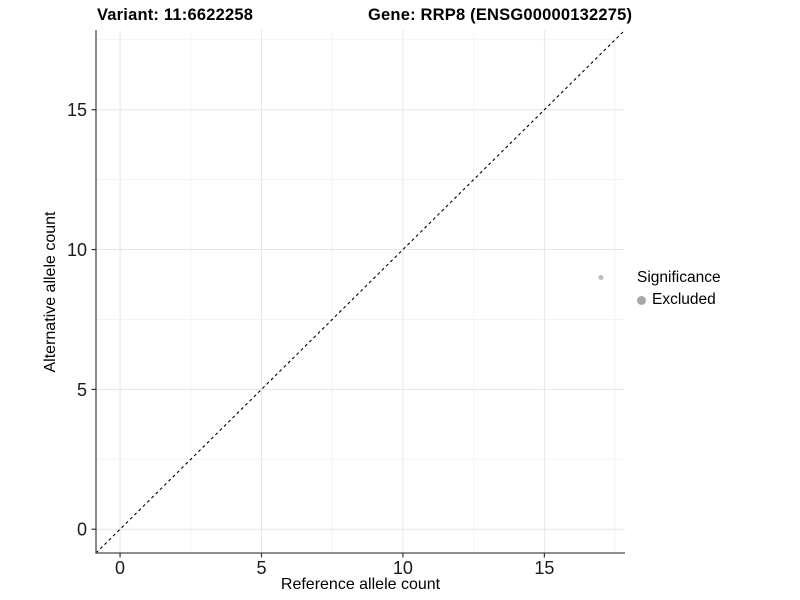 The image size is (800, 600). What do you see at coordinates (601, 278) in the screenshot?
I see `data-point` at bounding box center [601, 278].